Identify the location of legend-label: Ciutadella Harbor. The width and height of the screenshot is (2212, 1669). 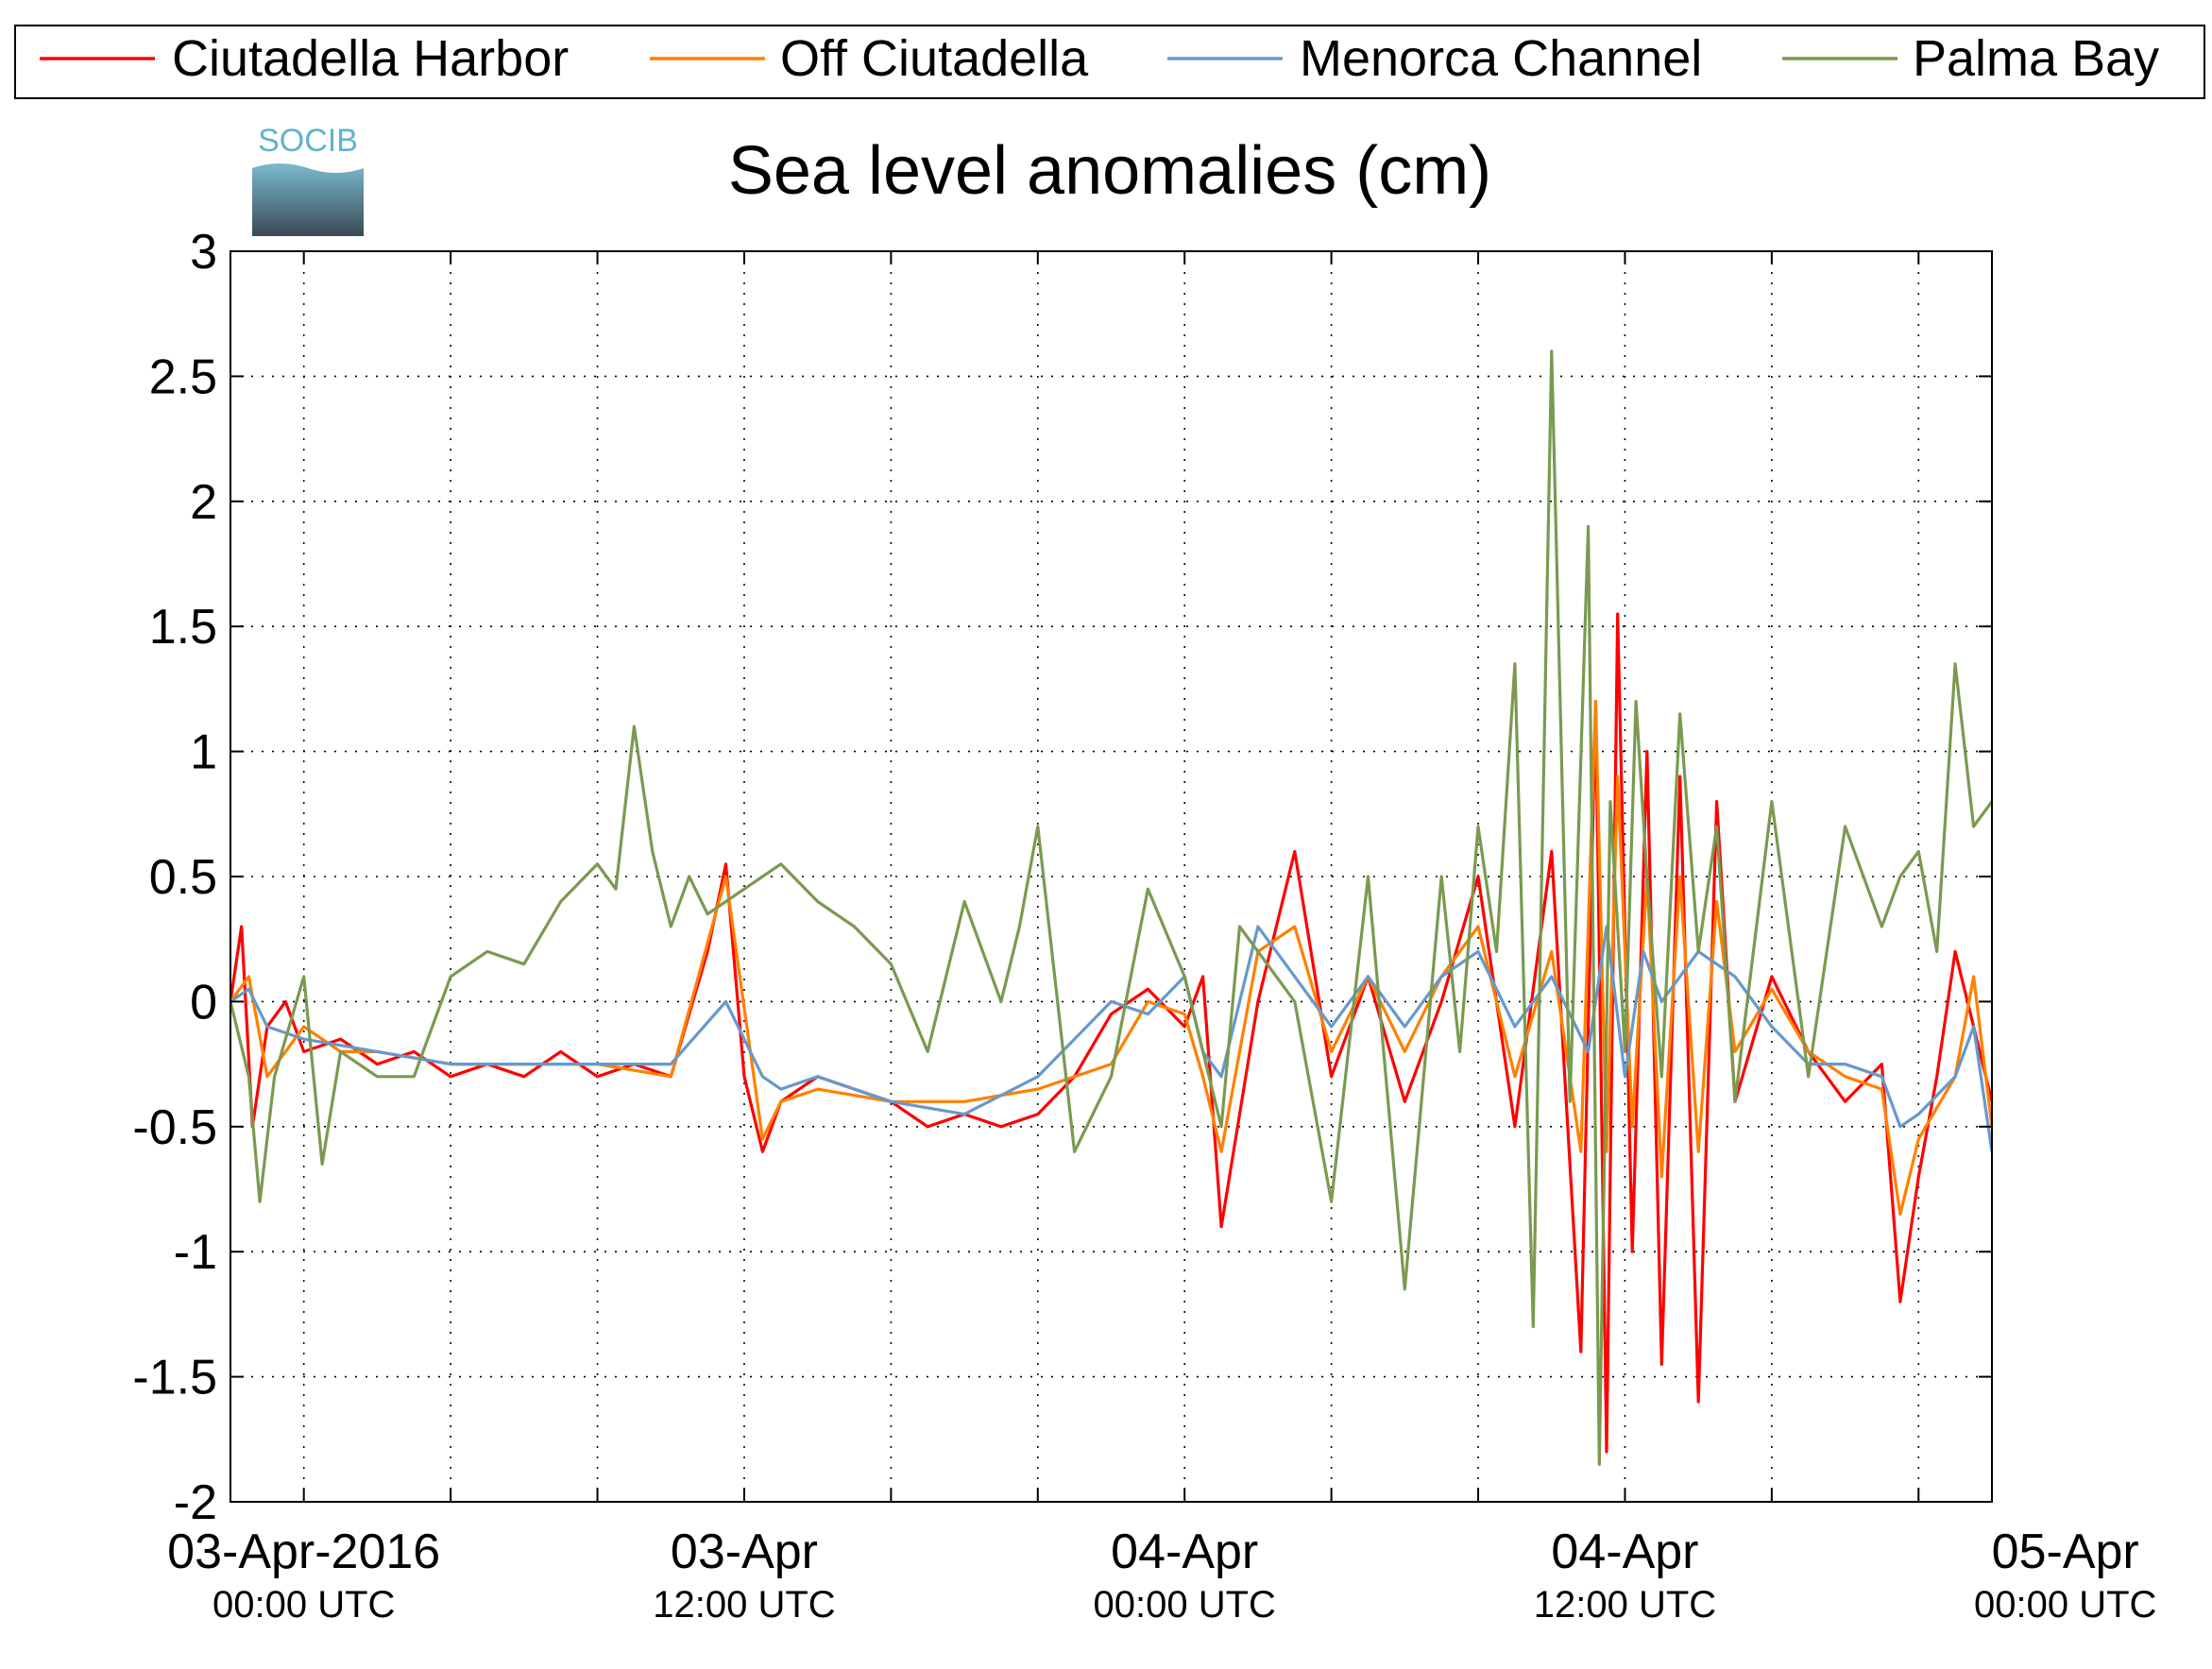
(370, 59).